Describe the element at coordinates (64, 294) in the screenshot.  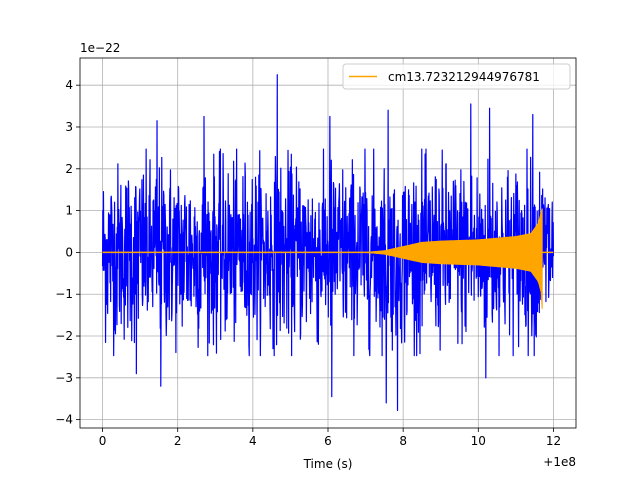
I see `y-tick-label: −1` at that location.